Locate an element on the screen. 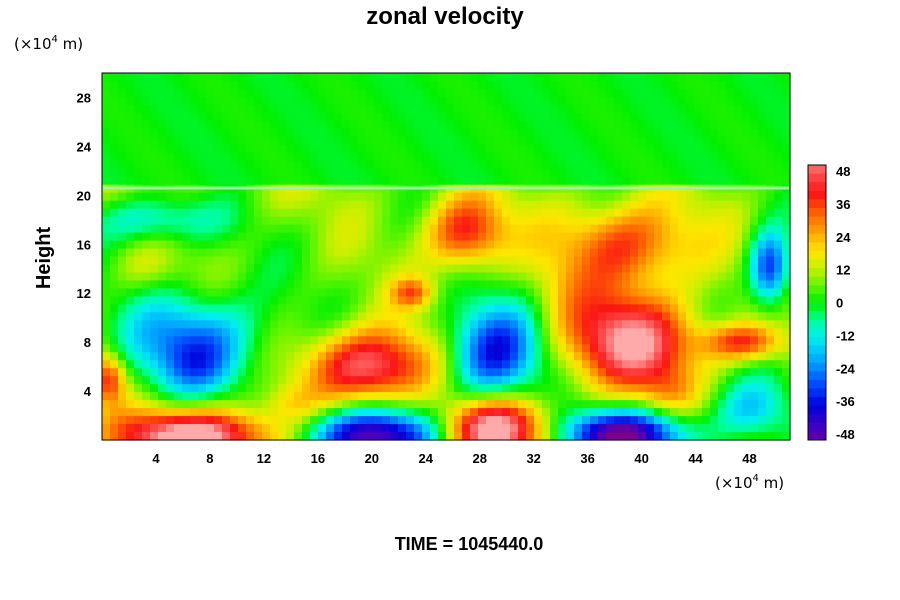 This screenshot has height=600, width=900. x-tick-label: 40 is located at coordinates (641, 458).